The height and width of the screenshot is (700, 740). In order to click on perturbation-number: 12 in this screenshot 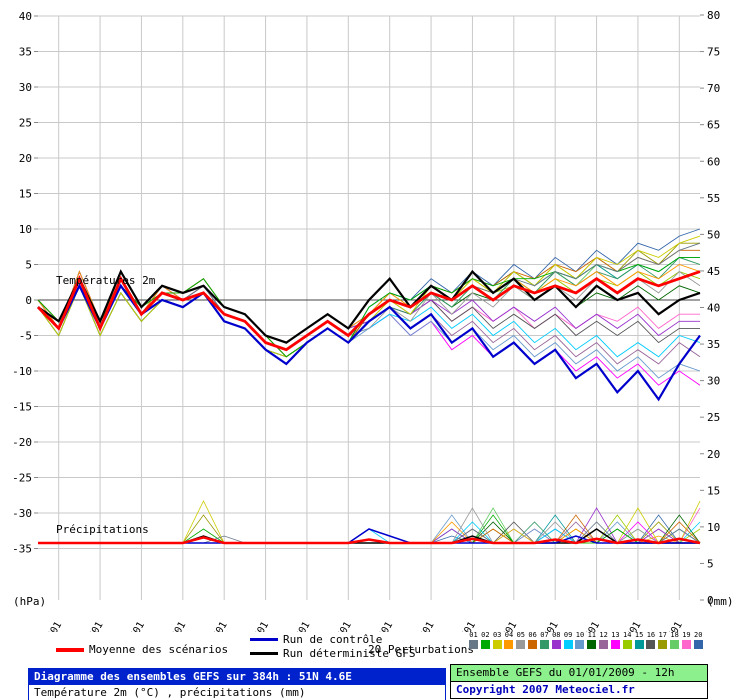, I will do `click(603, 635)`.